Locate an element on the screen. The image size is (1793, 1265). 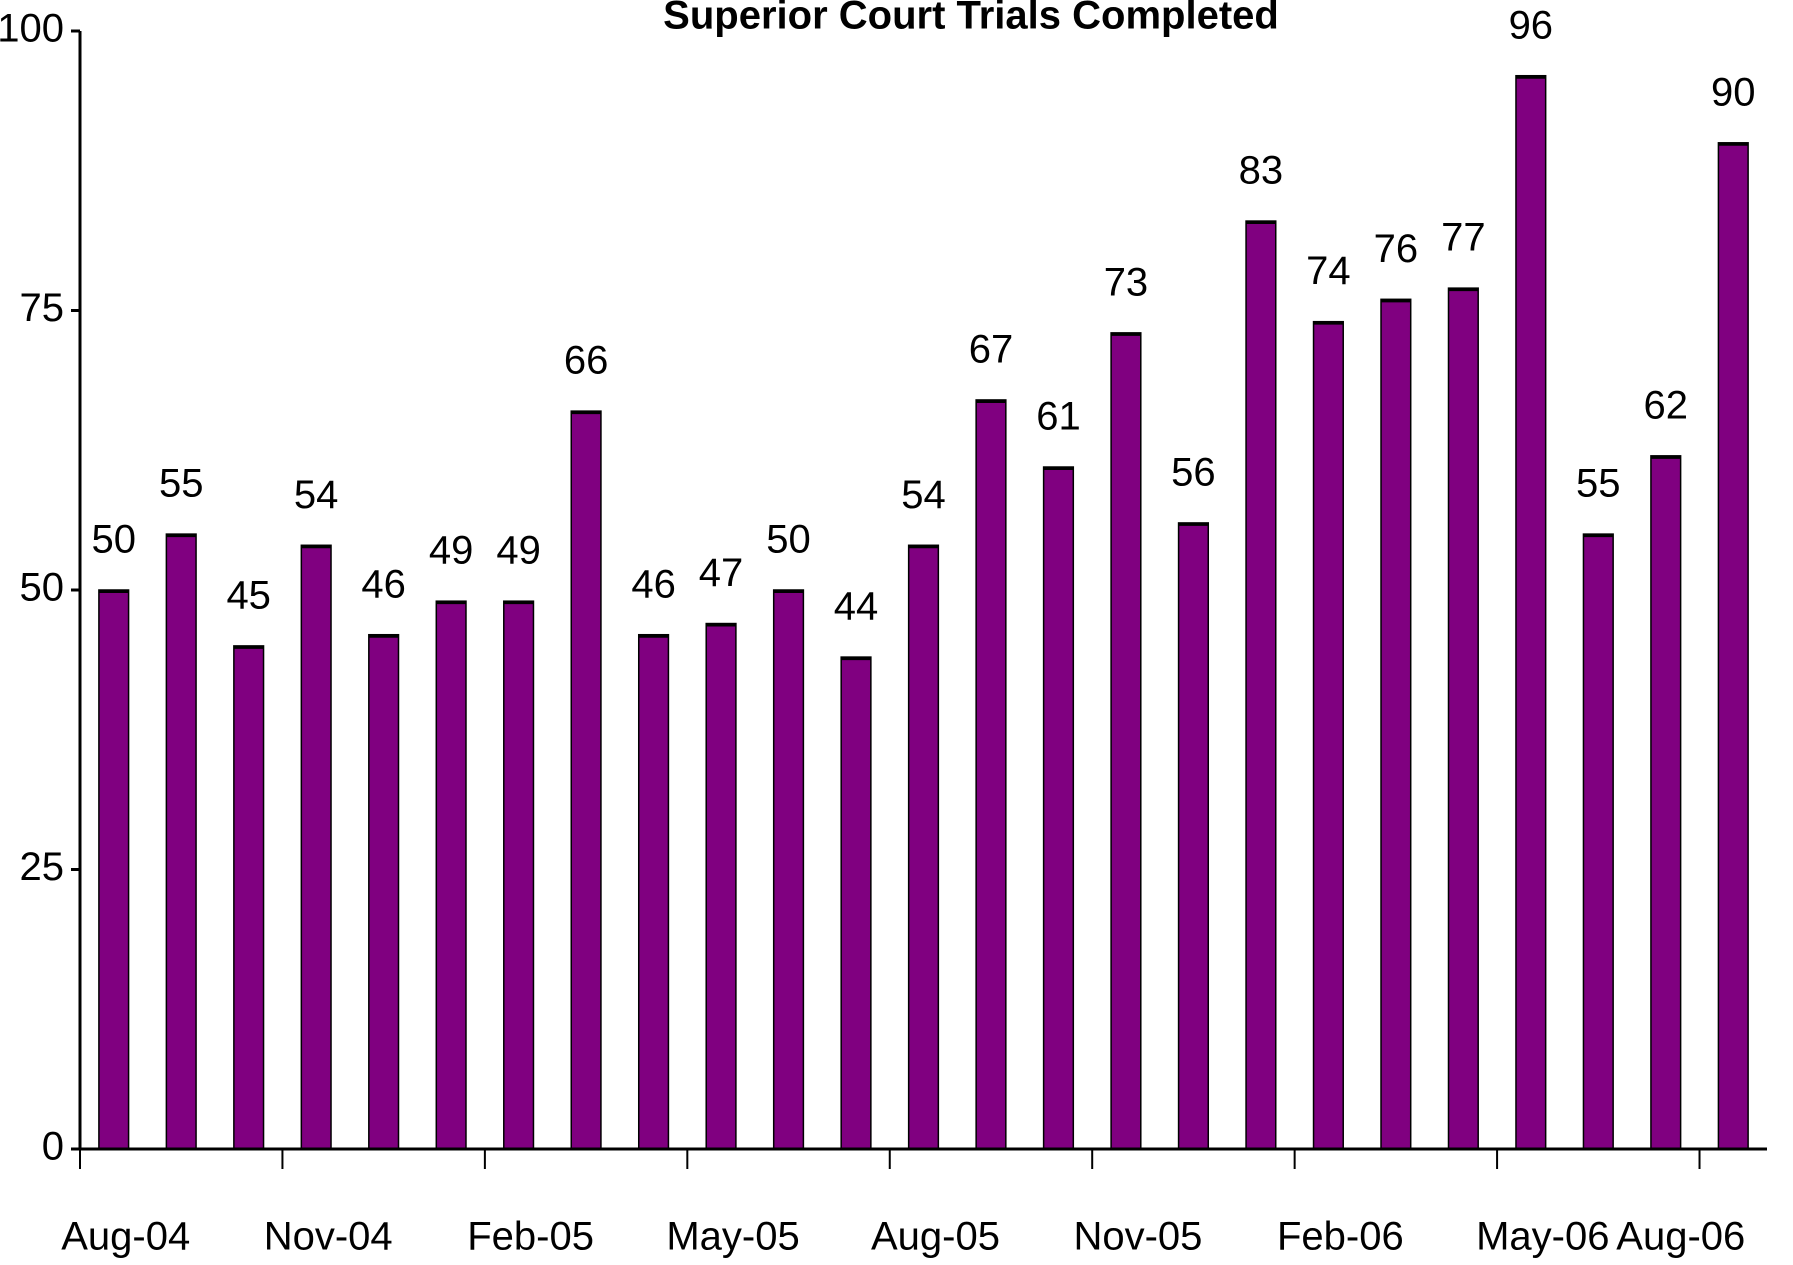
value-label: 47 is located at coordinates (721, 573).